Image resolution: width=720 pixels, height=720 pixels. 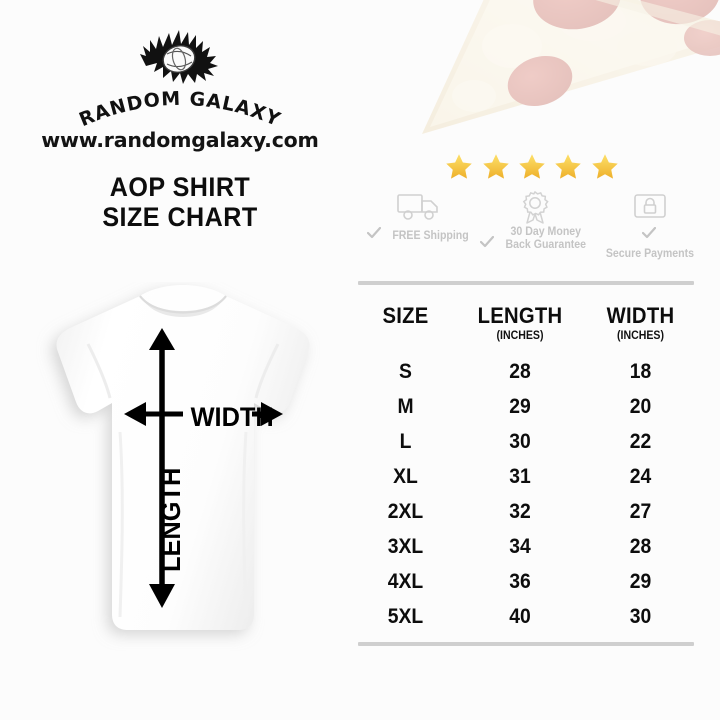 I want to click on badge-label: 30 Day Money Back Guarantee, so click(x=545, y=238).